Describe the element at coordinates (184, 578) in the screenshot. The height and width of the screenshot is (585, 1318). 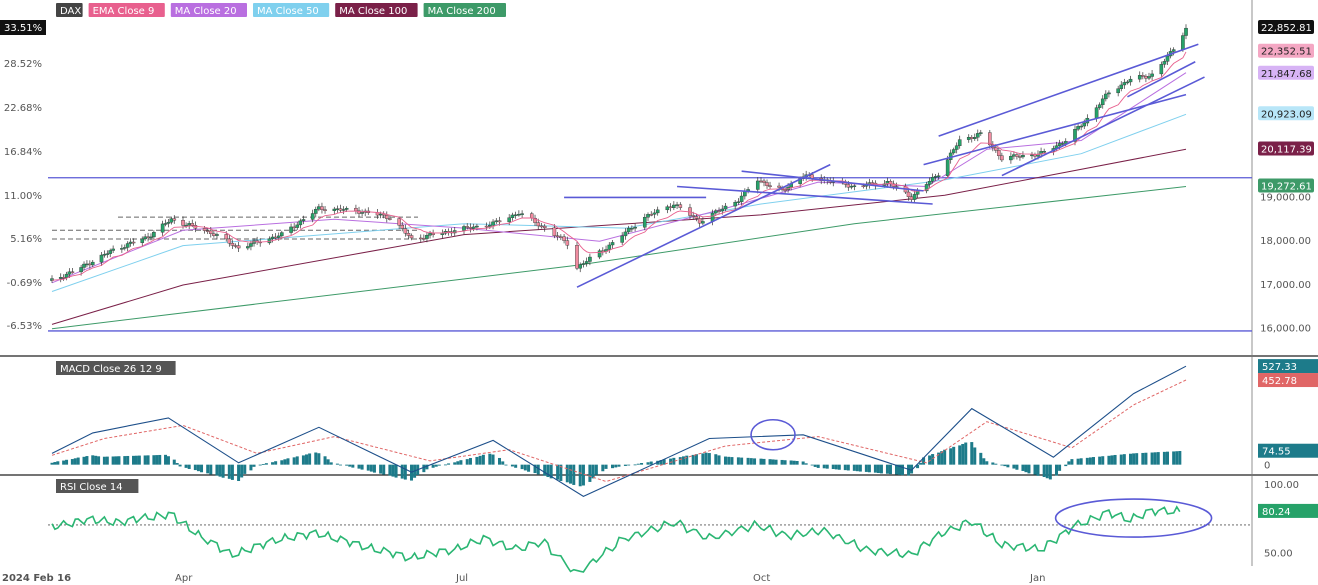
I see `x-tick-label: Apr` at that location.